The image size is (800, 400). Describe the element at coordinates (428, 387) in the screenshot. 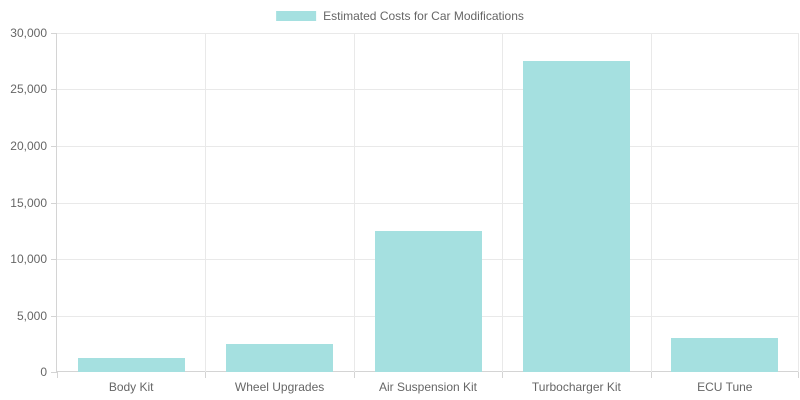

I see `x-tick-label: Air Suspension Kit` at that location.